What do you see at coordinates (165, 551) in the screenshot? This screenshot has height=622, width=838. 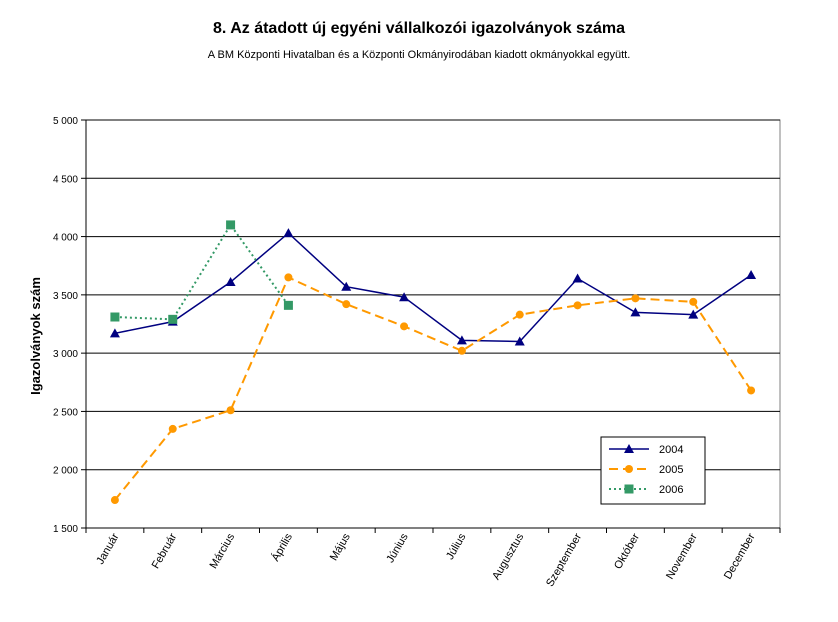 I see `x-tick-label: Február` at bounding box center [165, 551].